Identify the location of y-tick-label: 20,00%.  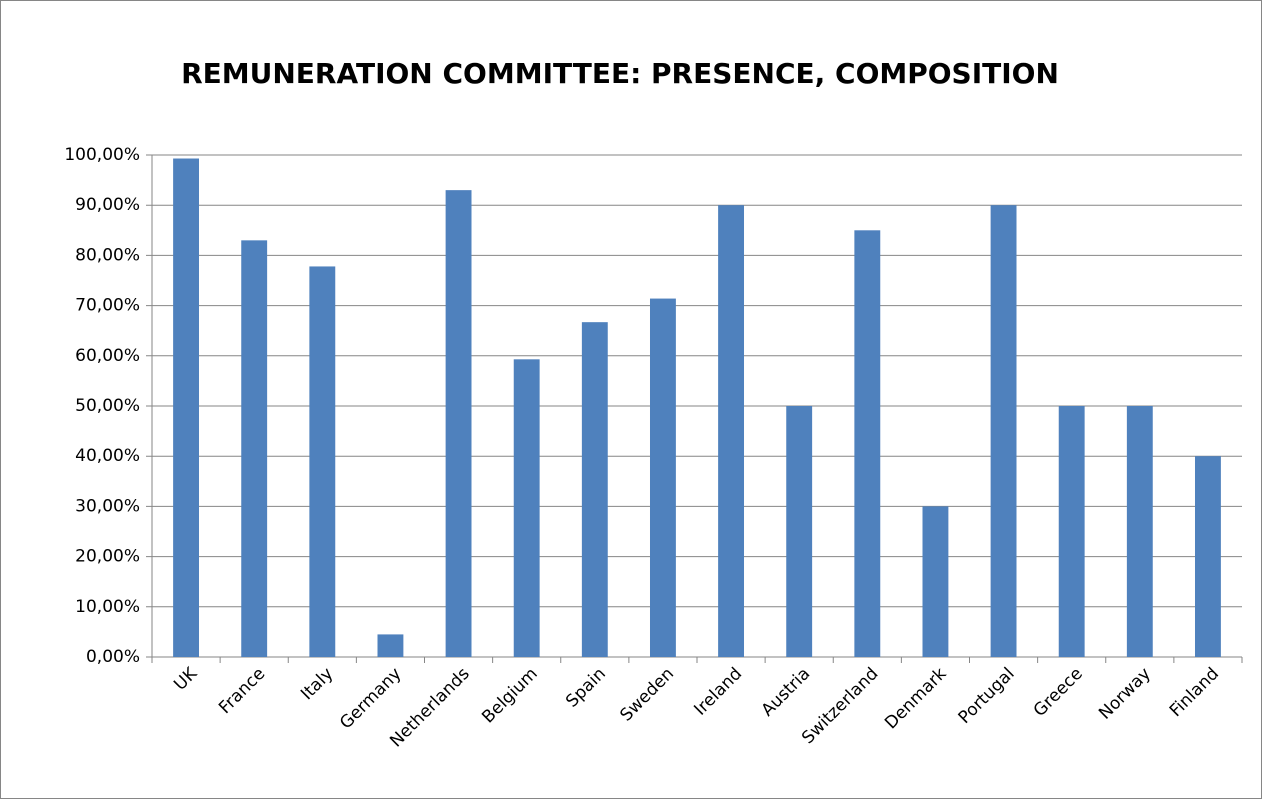
(107, 557).